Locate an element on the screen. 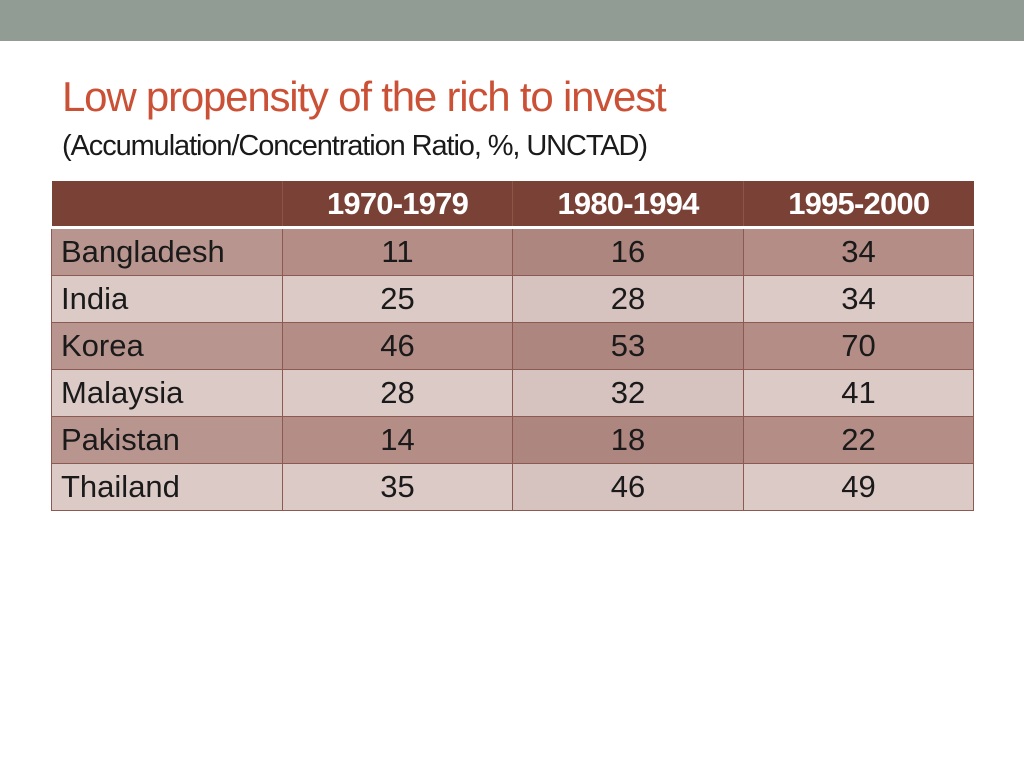 This screenshot has width=1024, height=768. value-cell: 70 is located at coordinates (858, 346).